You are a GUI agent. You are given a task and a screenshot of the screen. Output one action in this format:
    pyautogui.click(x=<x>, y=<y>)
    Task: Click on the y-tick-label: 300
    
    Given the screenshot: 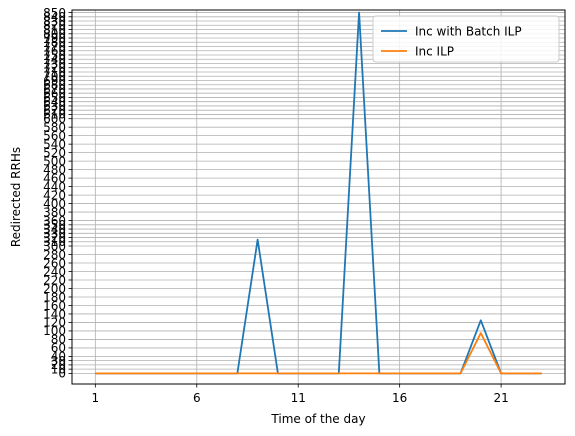 What is the action you would take?
    pyautogui.click(x=54, y=246)
    